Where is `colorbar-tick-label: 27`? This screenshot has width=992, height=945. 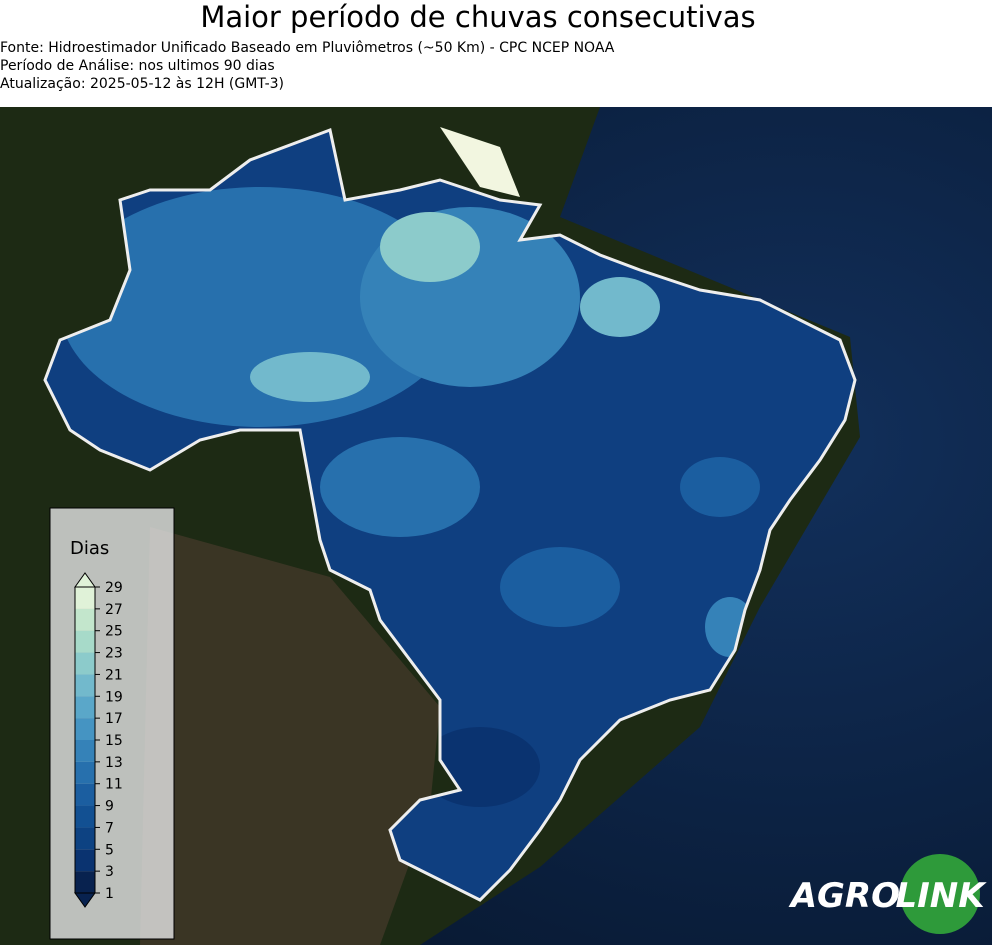
colorbar-tick-label: 27 is located at coordinates (114, 610).